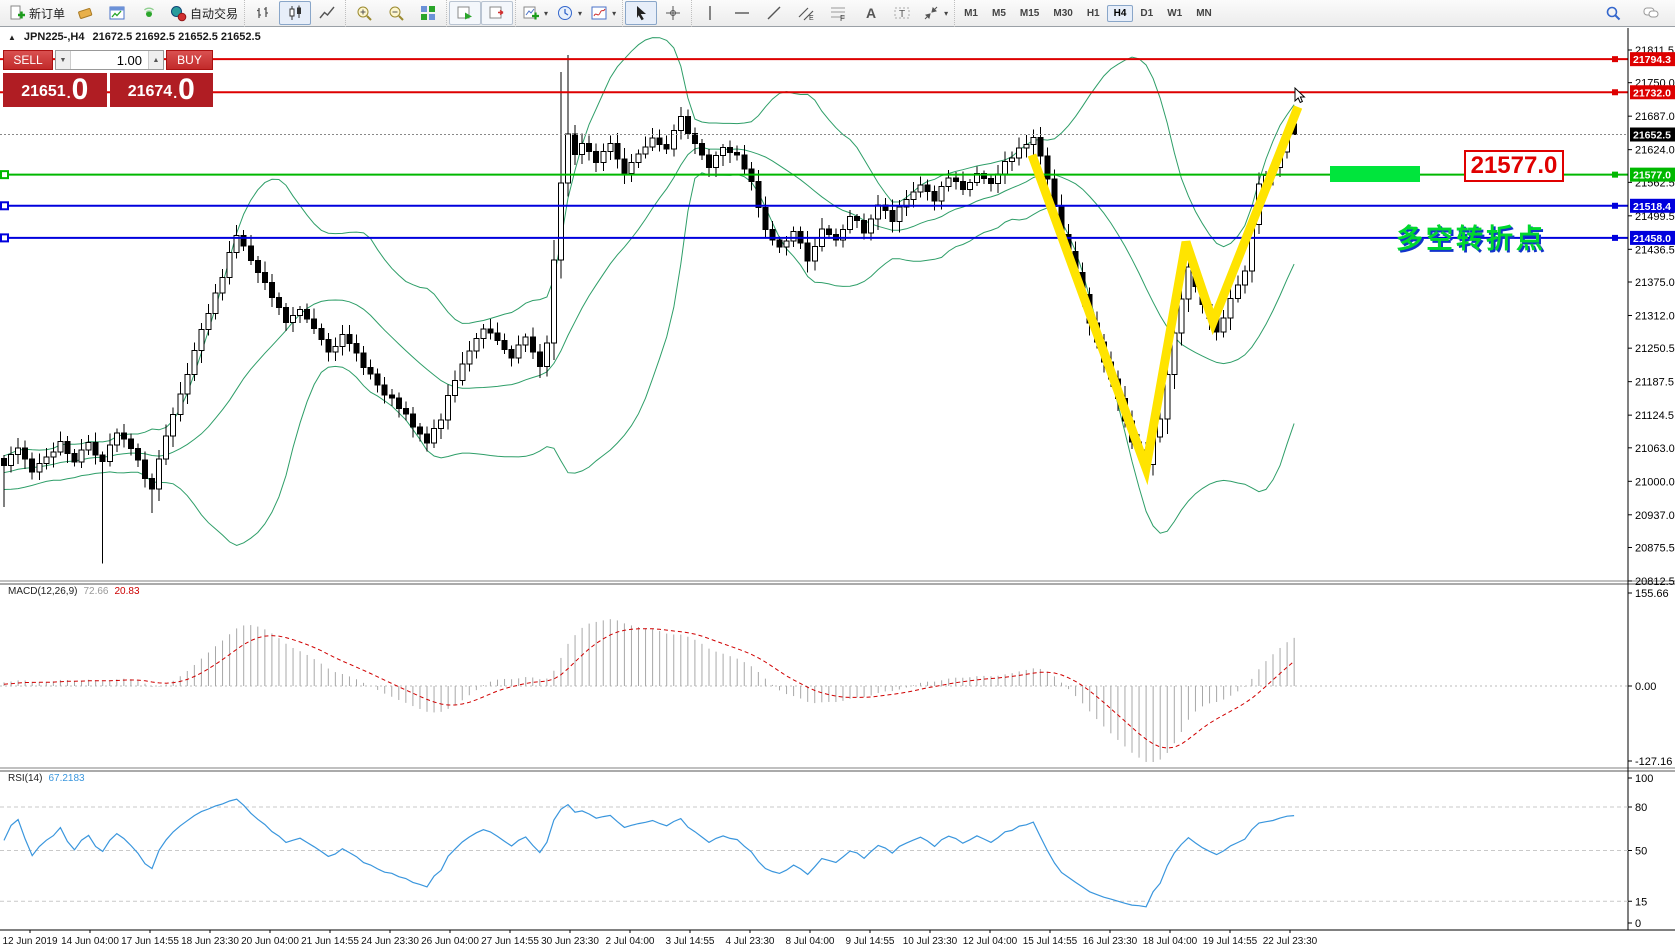 Image resolution: width=1675 pixels, height=949 pixels. Describe the element at coordinates (203, 13) in the screenshot. I see `autotrading-button: 自动交易` at that location.